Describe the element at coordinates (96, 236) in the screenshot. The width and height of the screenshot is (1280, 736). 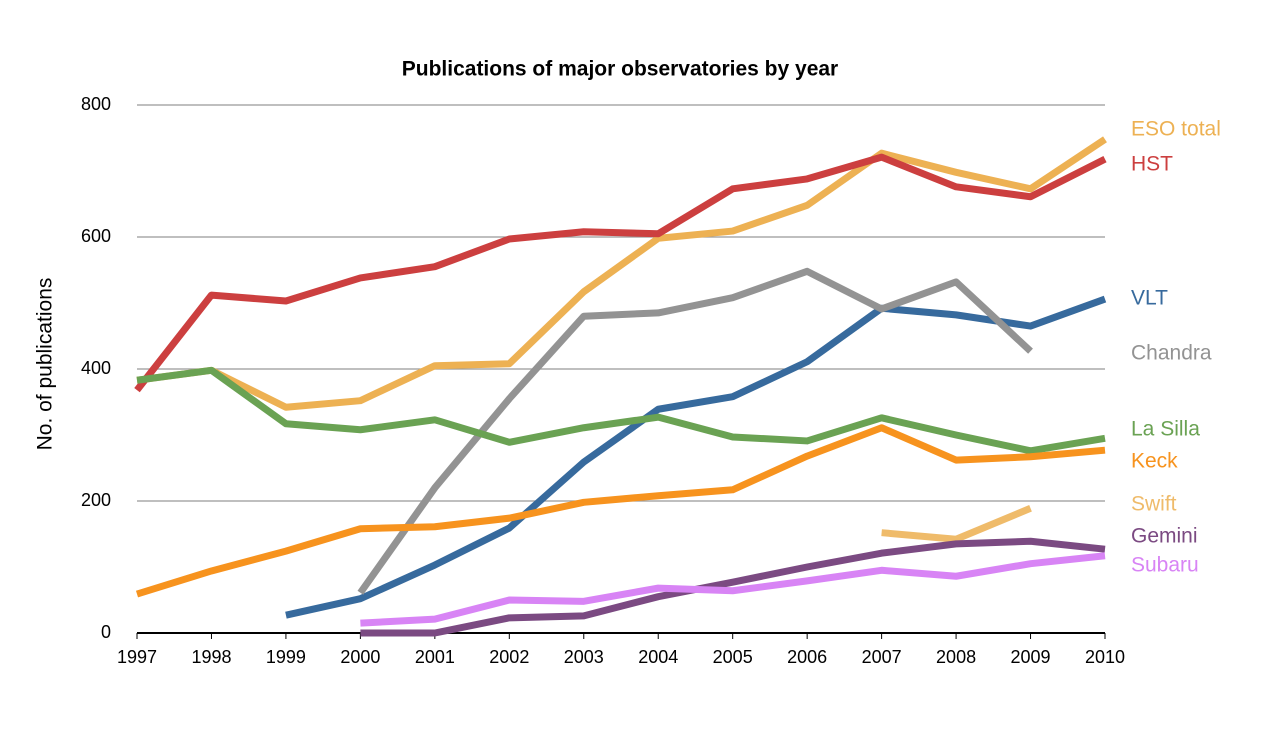
I see `y-tick-label: 600` at that location.